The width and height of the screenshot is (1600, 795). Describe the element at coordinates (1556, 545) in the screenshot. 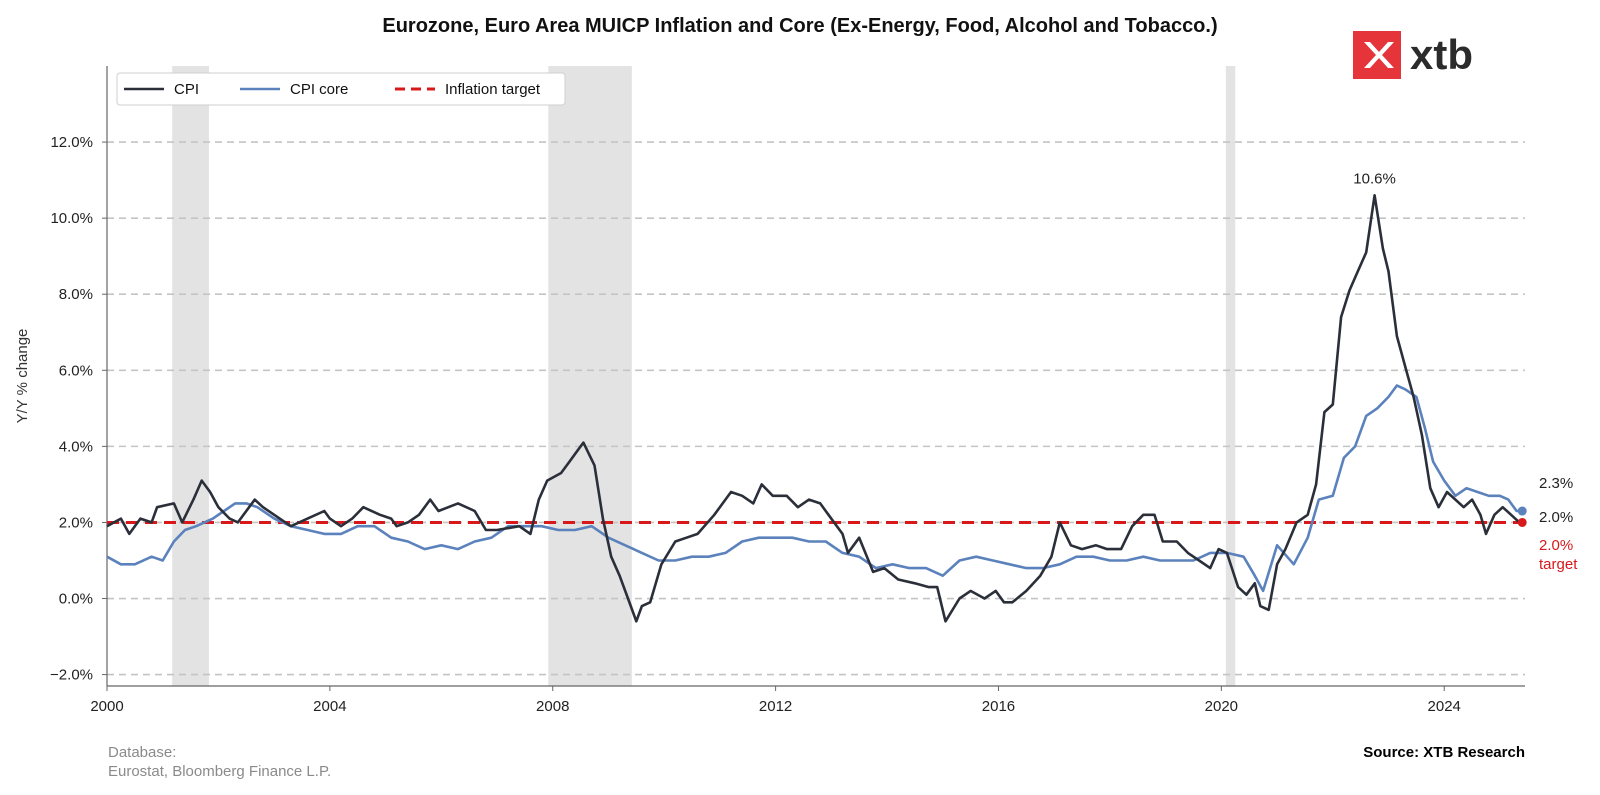

I see `target-value-label: 2.0%` at that location.